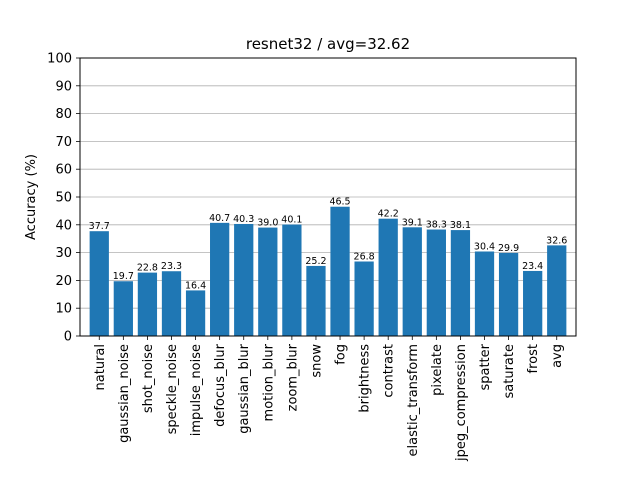  I want to click on x-tick-label: shot_noise, so click(148, 378).